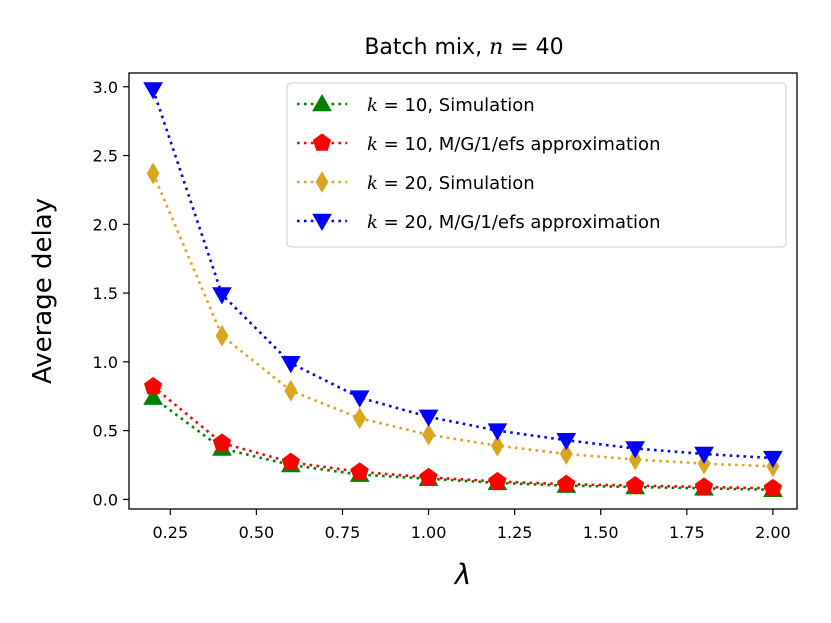 This screenshot has height=623, width=831. Describe the element at coordinates (462, 574) in the screenshot. I see `x-axis-label: λ` at that location.